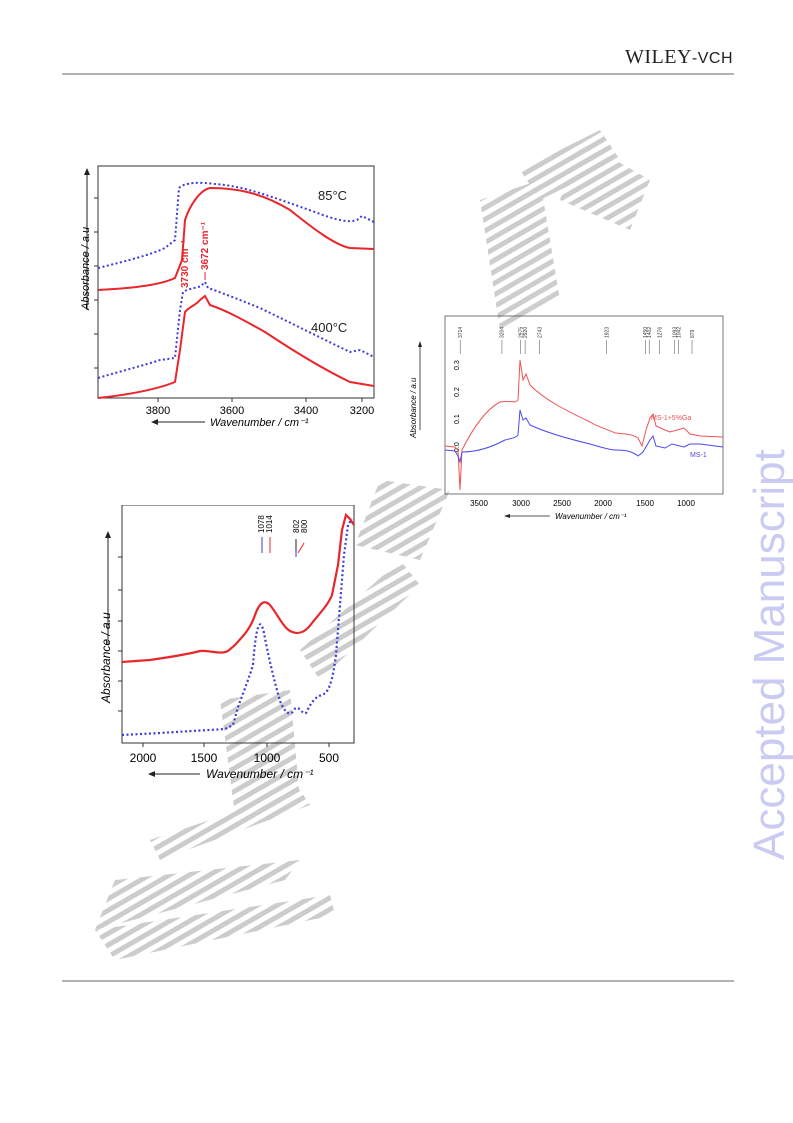  What do you see at coordinates (584, 436) in the screenshot?
I see `fig-b-ms1-spectrum` at bounding box center [584, 436].